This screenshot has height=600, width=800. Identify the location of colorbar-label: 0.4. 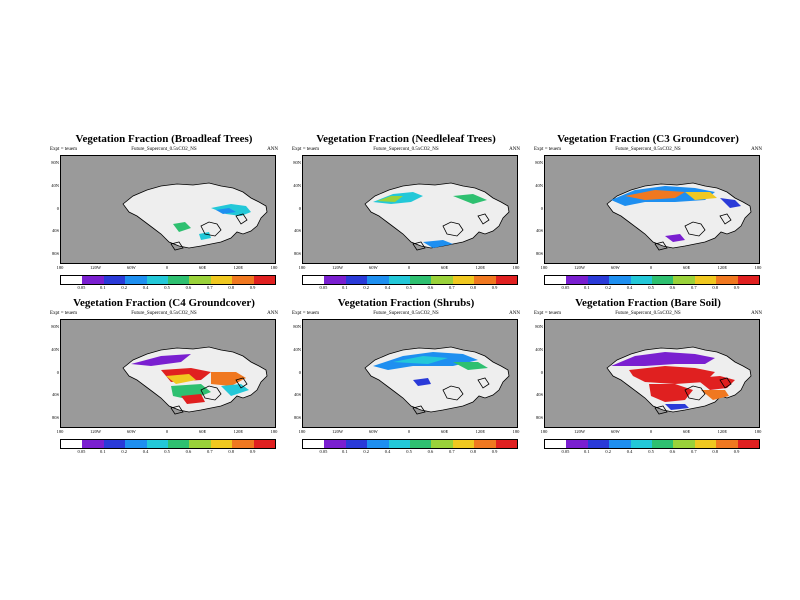
(145, 451).